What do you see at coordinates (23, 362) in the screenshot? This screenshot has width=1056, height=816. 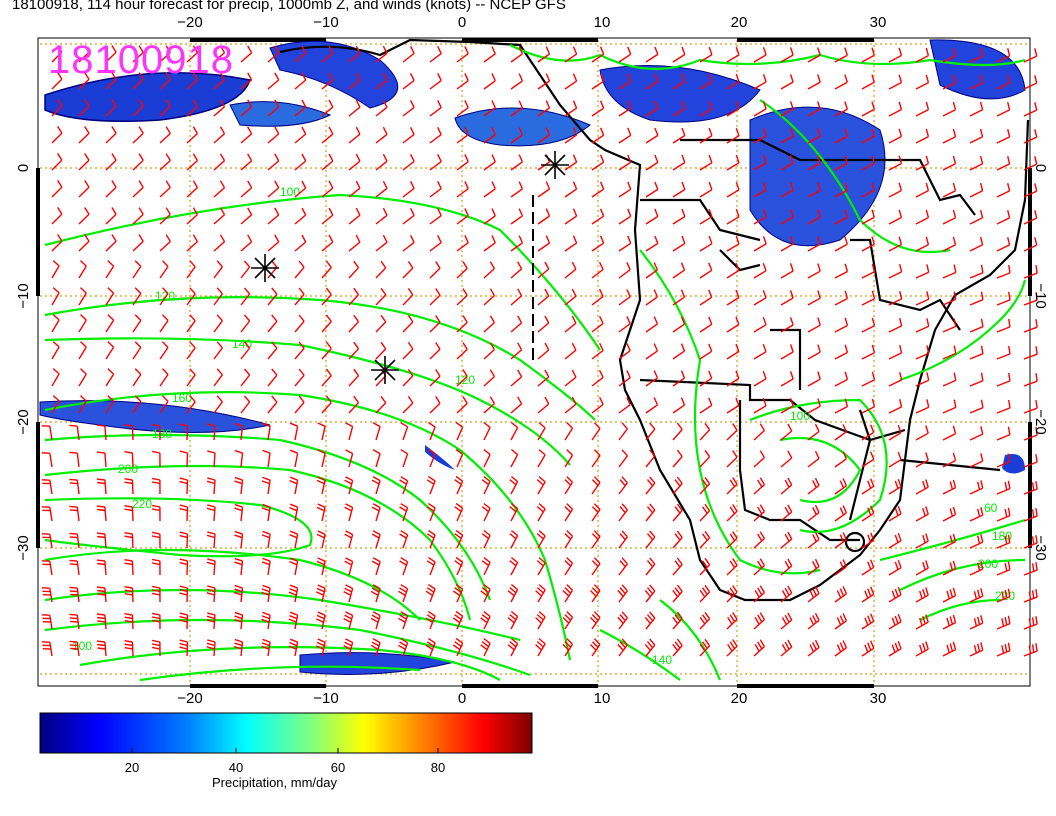 I see `lat-labels-left: 0 −10 −20 −30` at bounding box center [23, 362].